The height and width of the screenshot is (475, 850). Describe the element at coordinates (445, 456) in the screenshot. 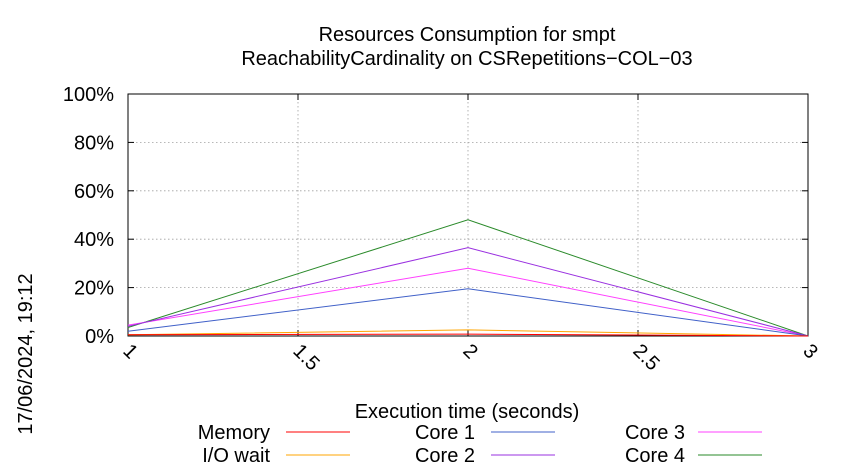

I see `legend-label-core-2: Core 2` at that location.